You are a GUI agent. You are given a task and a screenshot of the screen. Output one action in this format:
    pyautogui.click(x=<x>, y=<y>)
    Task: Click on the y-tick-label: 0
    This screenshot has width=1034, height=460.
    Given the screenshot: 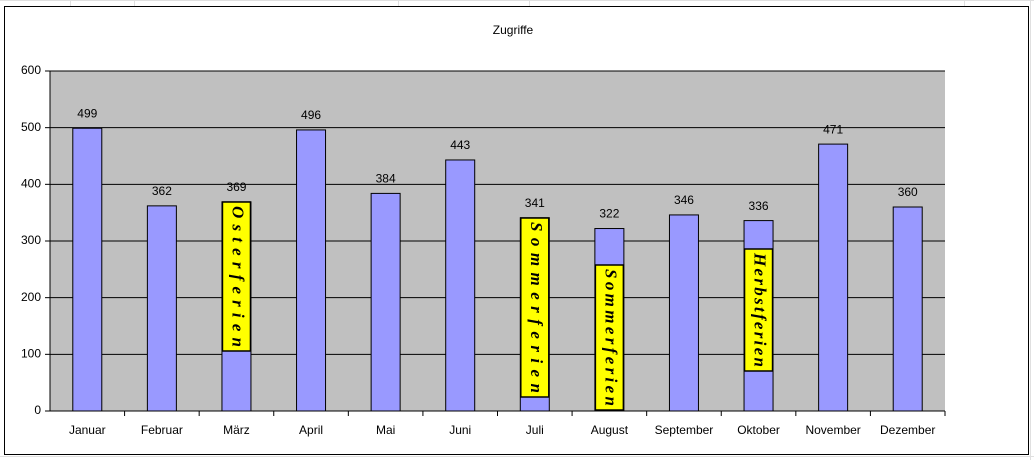 What is the action you would take?
    pyautogui.click(x=37, y=410)
    